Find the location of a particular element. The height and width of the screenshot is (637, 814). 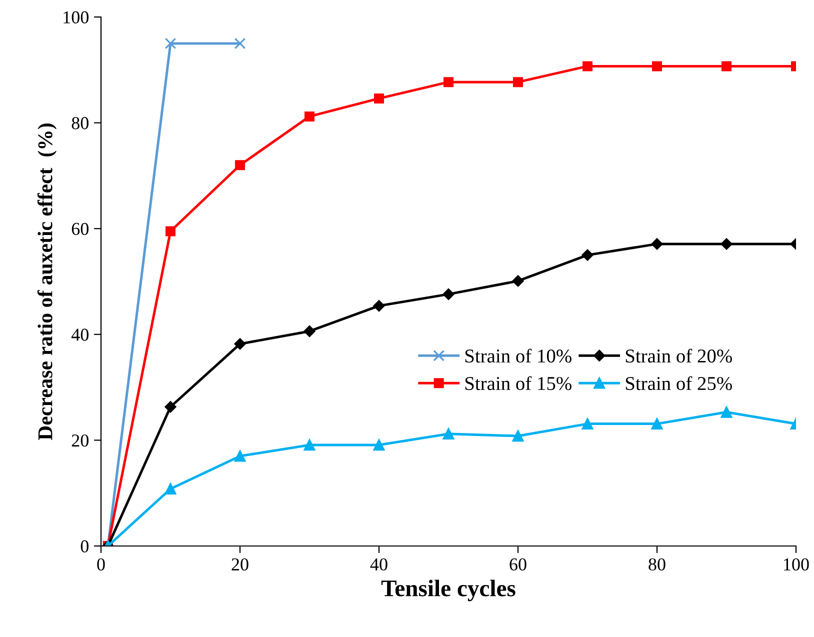

legend-label: Strain of 15% is located at coordinates (518, 383).